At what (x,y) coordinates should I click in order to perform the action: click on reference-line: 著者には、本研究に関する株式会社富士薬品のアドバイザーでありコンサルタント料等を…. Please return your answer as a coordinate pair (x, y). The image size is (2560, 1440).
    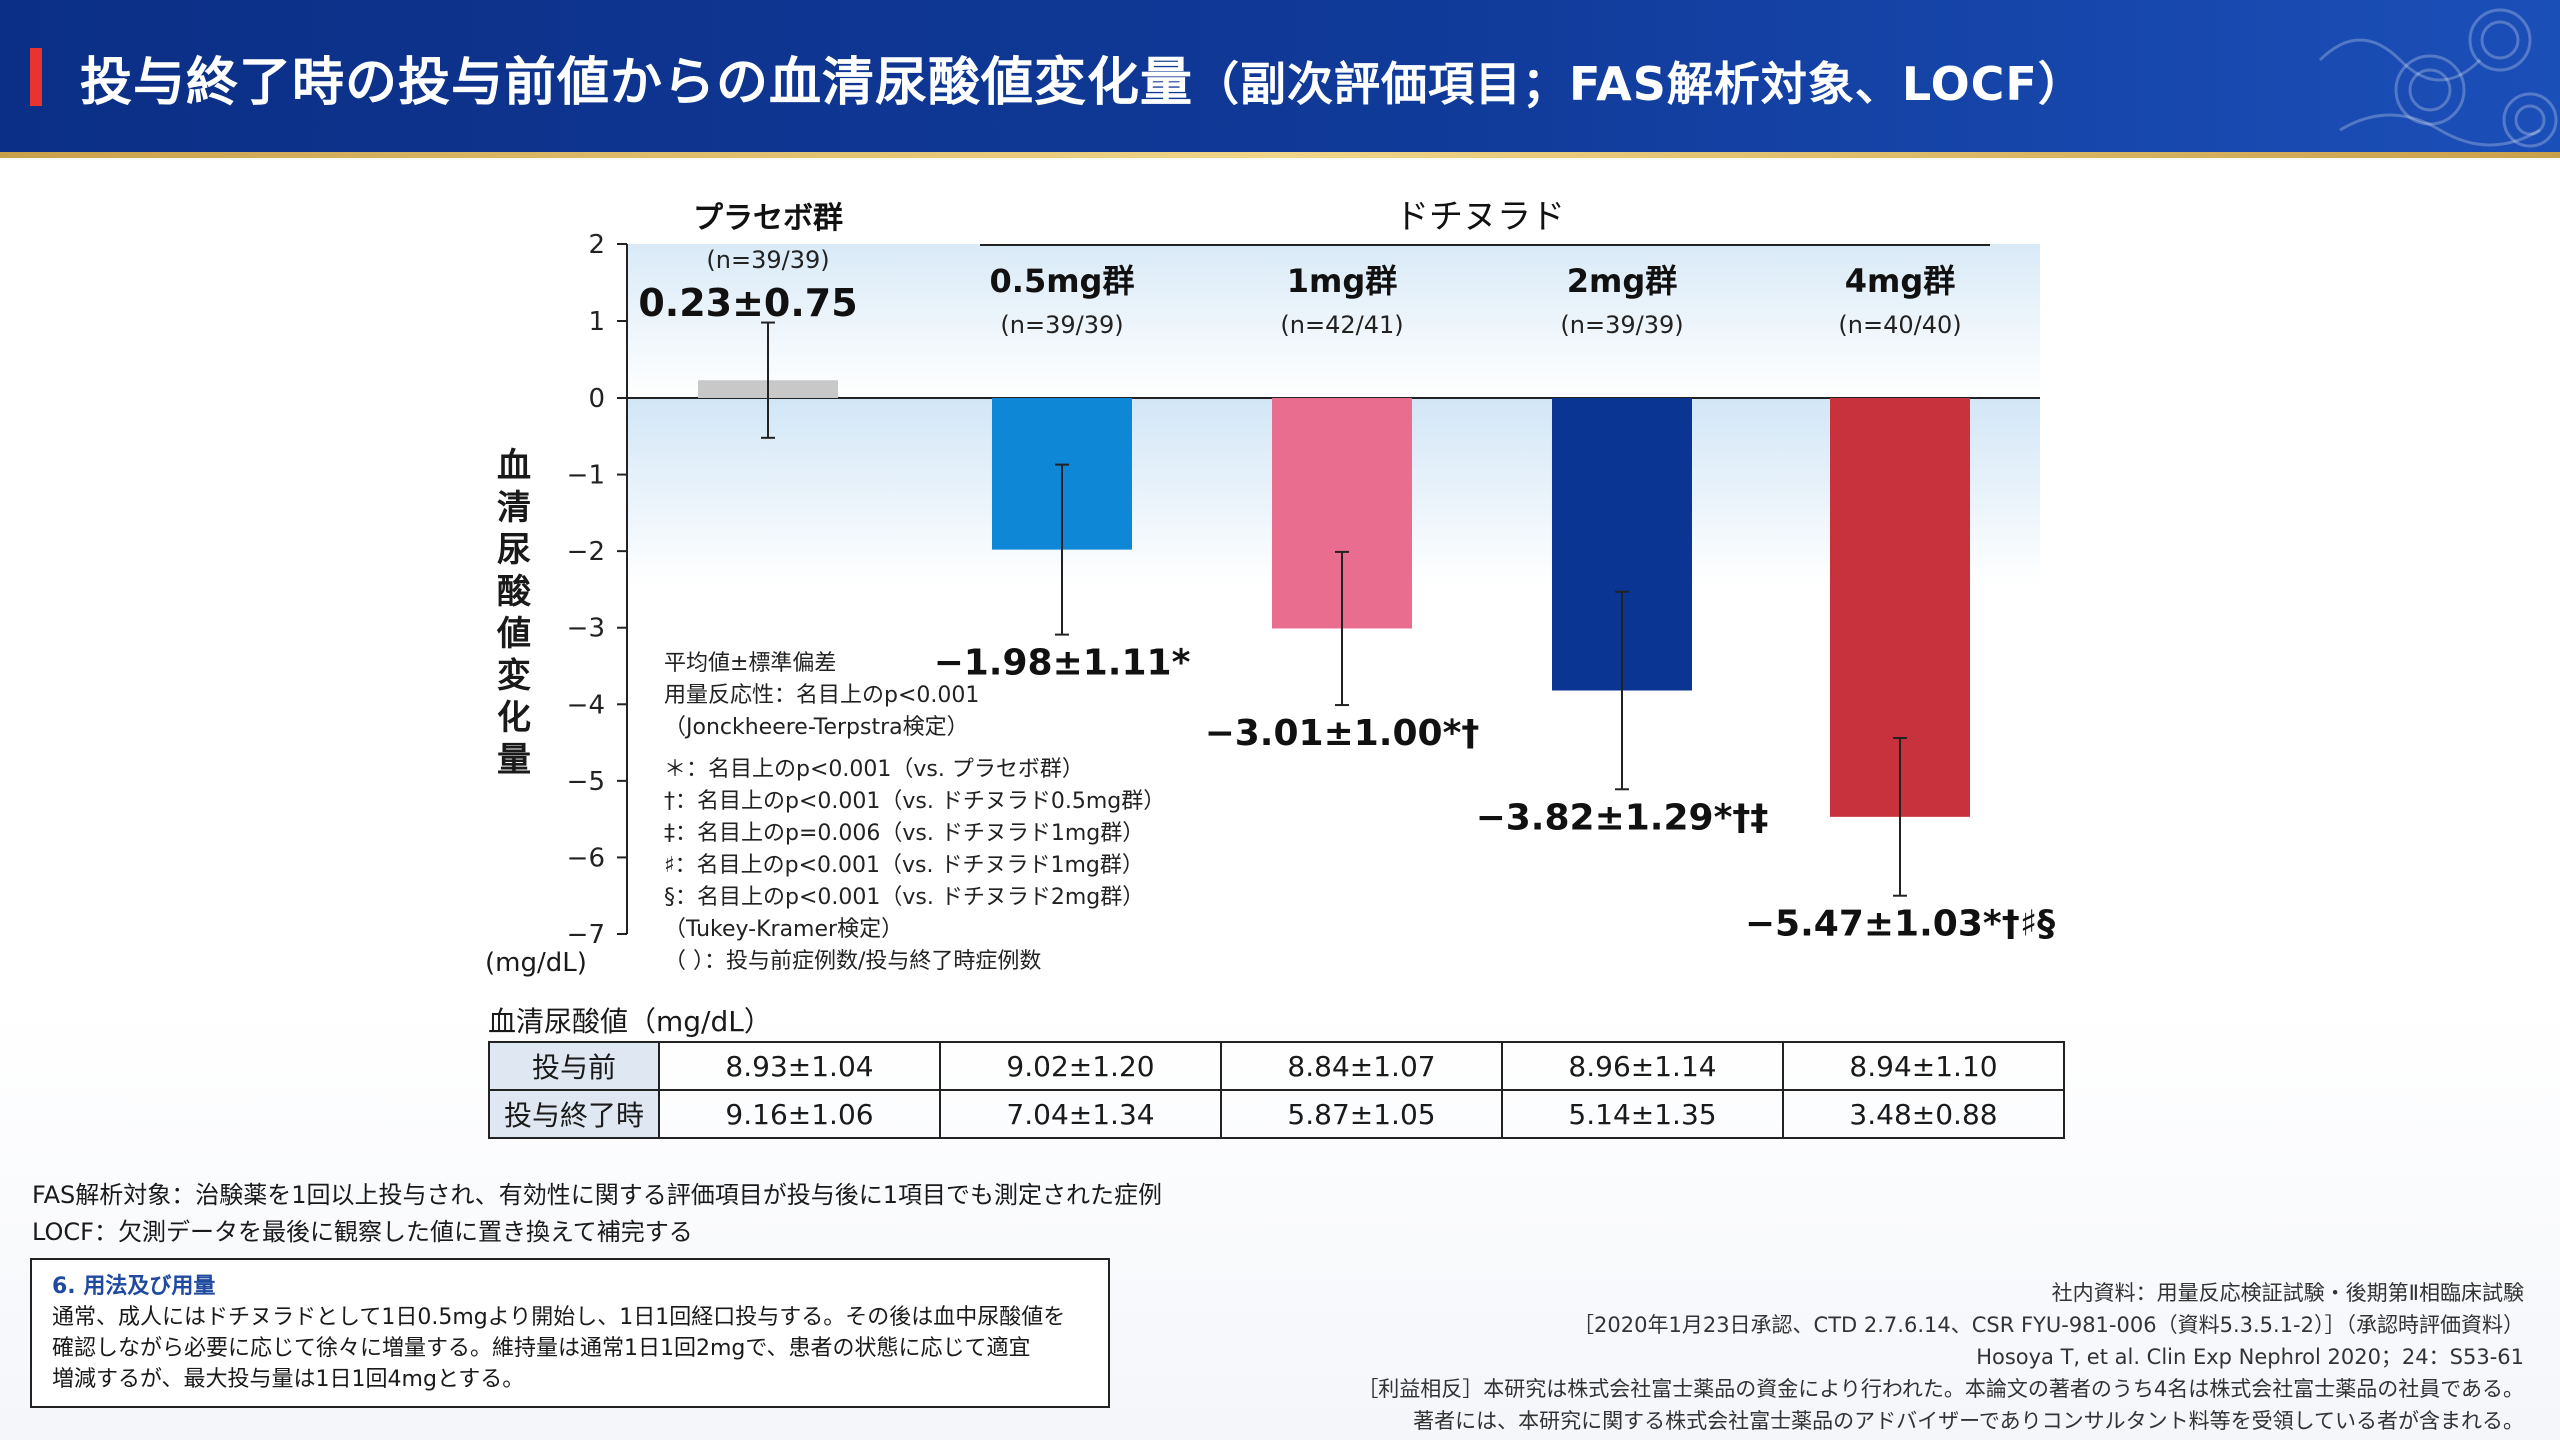
    Looking at the image, I should click on (1968, 1421).